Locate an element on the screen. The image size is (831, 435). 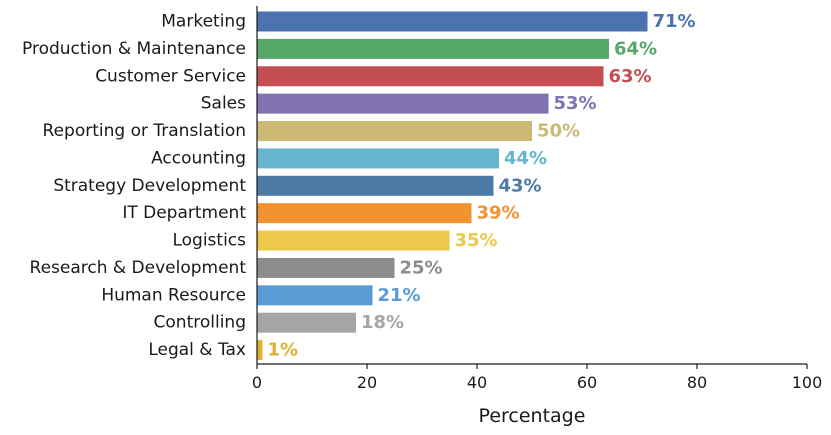
value-label-2: 63% is located at coordinates (630, 76).